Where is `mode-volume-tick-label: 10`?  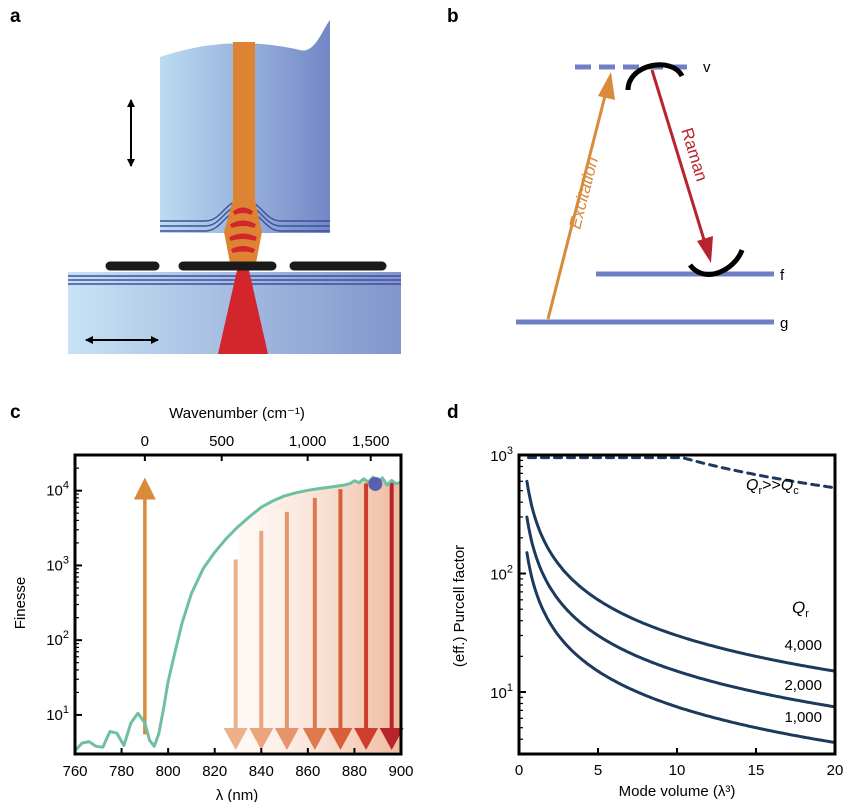
mode-volume-tick-label: 10 is located at coordinates (677, 770).